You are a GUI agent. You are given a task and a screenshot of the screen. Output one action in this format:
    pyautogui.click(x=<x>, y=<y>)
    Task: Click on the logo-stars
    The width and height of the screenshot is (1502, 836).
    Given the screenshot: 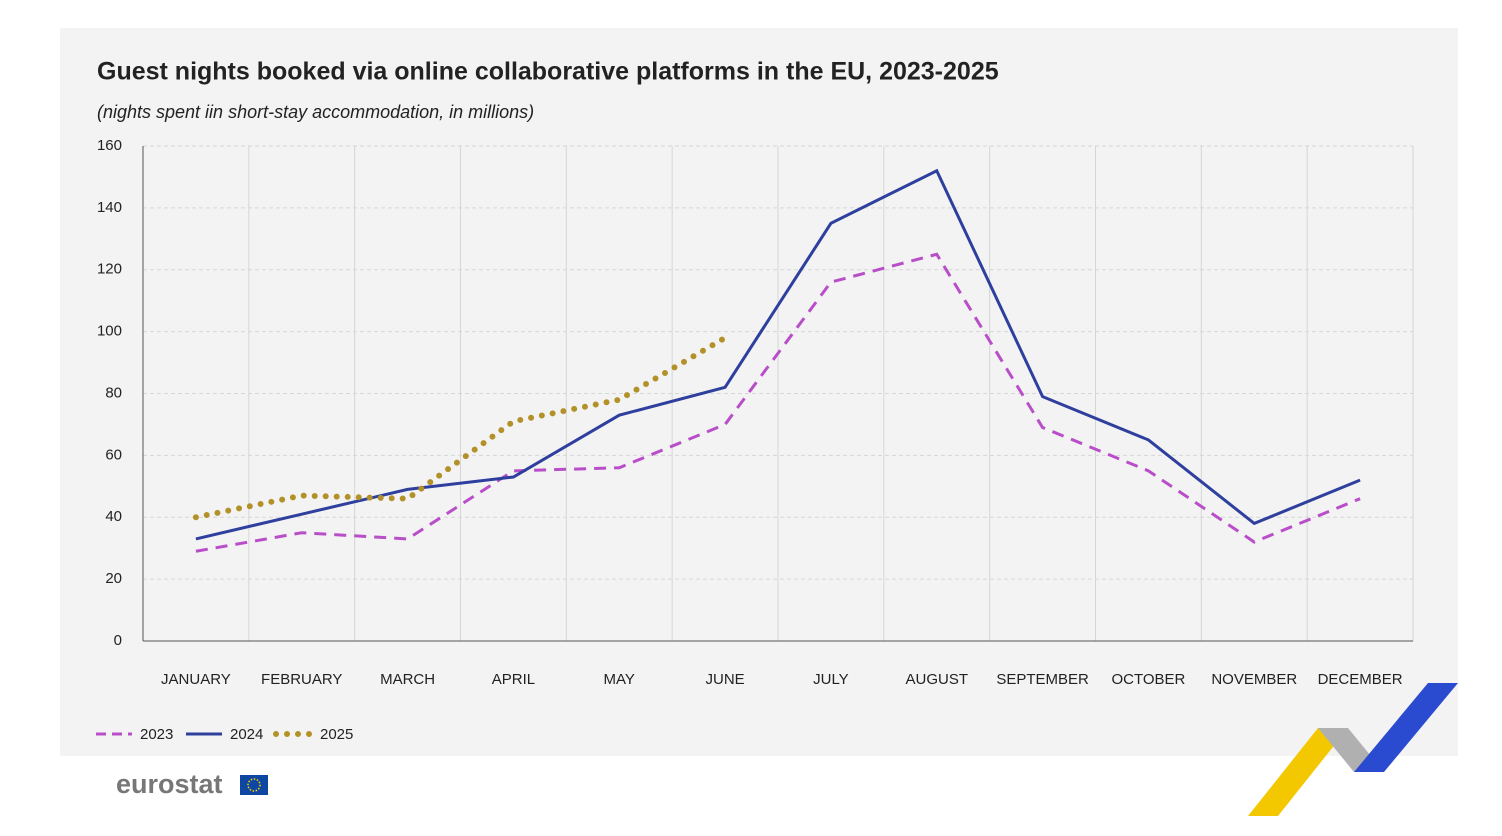 What is the action you would take?
    pyautogui.click(x=254, y=785)
    